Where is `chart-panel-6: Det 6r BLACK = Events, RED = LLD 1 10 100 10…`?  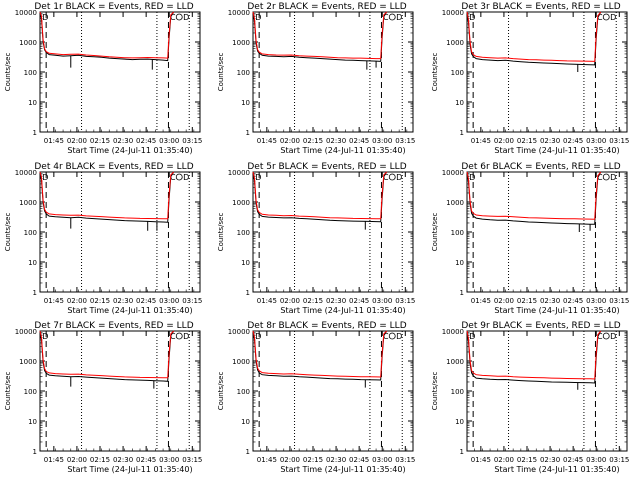
chart-panel-6: Det 6r BLACK = Events, RED = LLD 1 10 100 10… is located at coordinates (530, 238).